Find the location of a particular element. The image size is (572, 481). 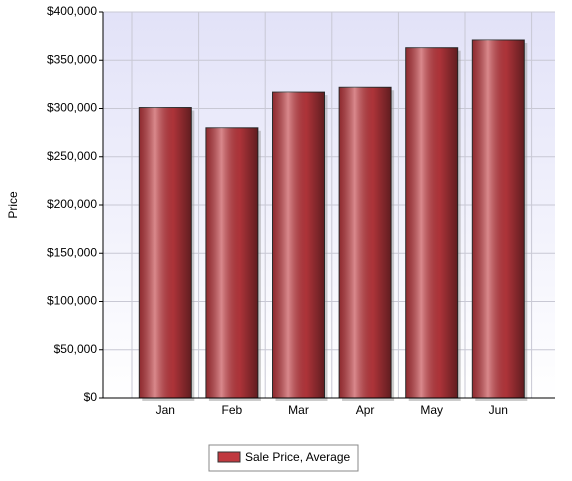

x-tick-label: Jun is located at coordinates (498, 410).